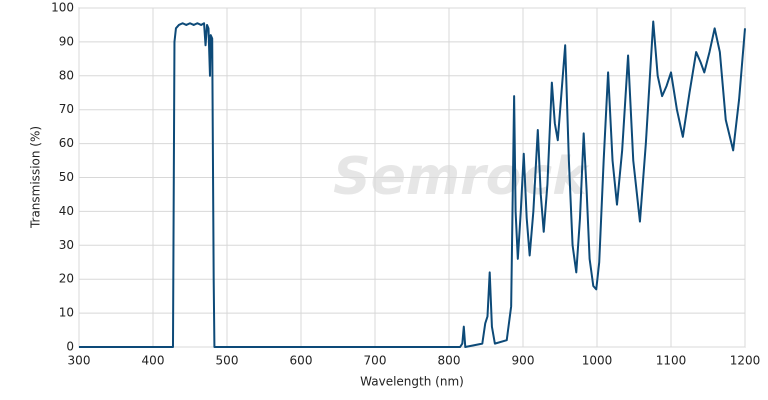  Describe the element at coordinates (66, 245) in the screenshot. I see `y-tick-label: 30` at that location.